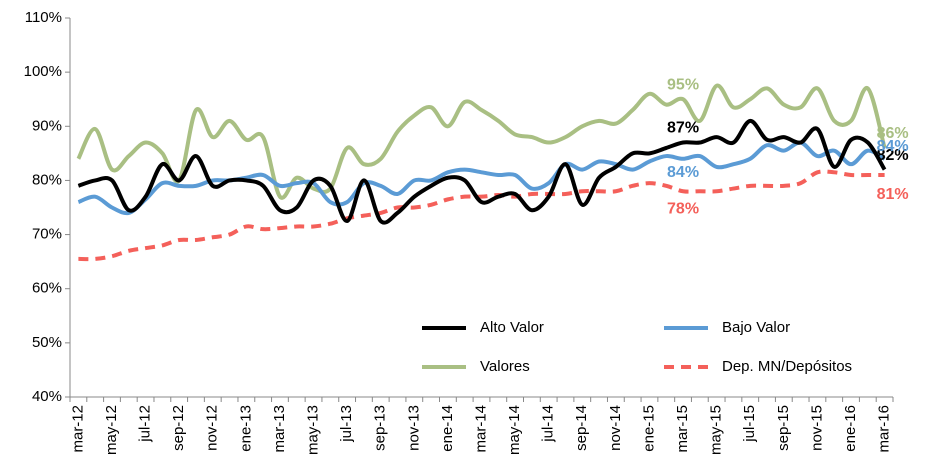 Image resolution: width=928 pixels, height=470 pixels. Describe the element at coordinates (47, 342) in the screenshot. I see `y-tick-label: 50%` at that location.